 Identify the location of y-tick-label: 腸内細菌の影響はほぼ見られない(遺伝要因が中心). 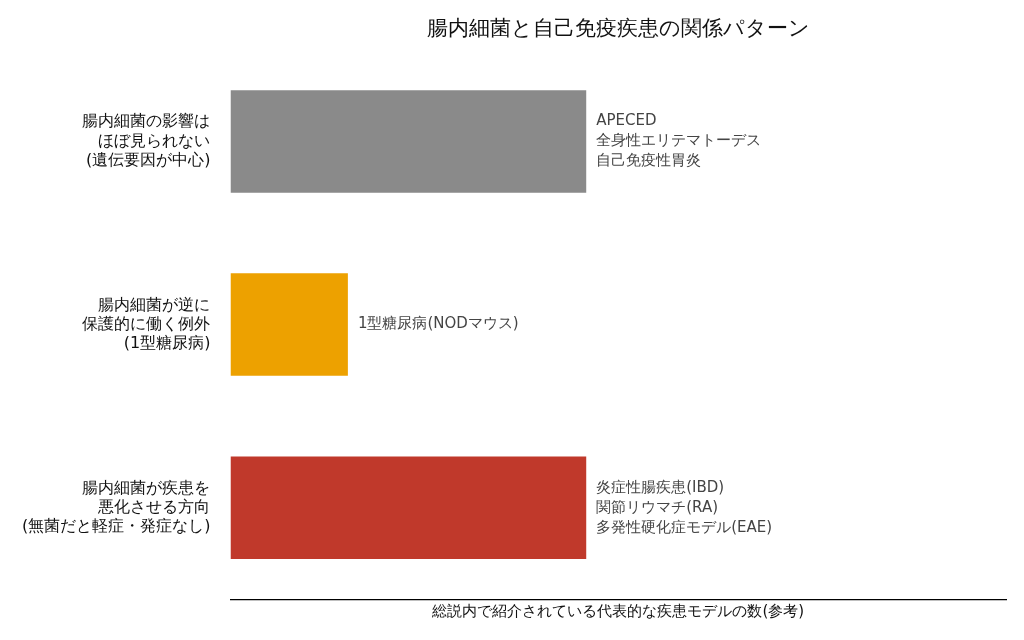
(146, 140).